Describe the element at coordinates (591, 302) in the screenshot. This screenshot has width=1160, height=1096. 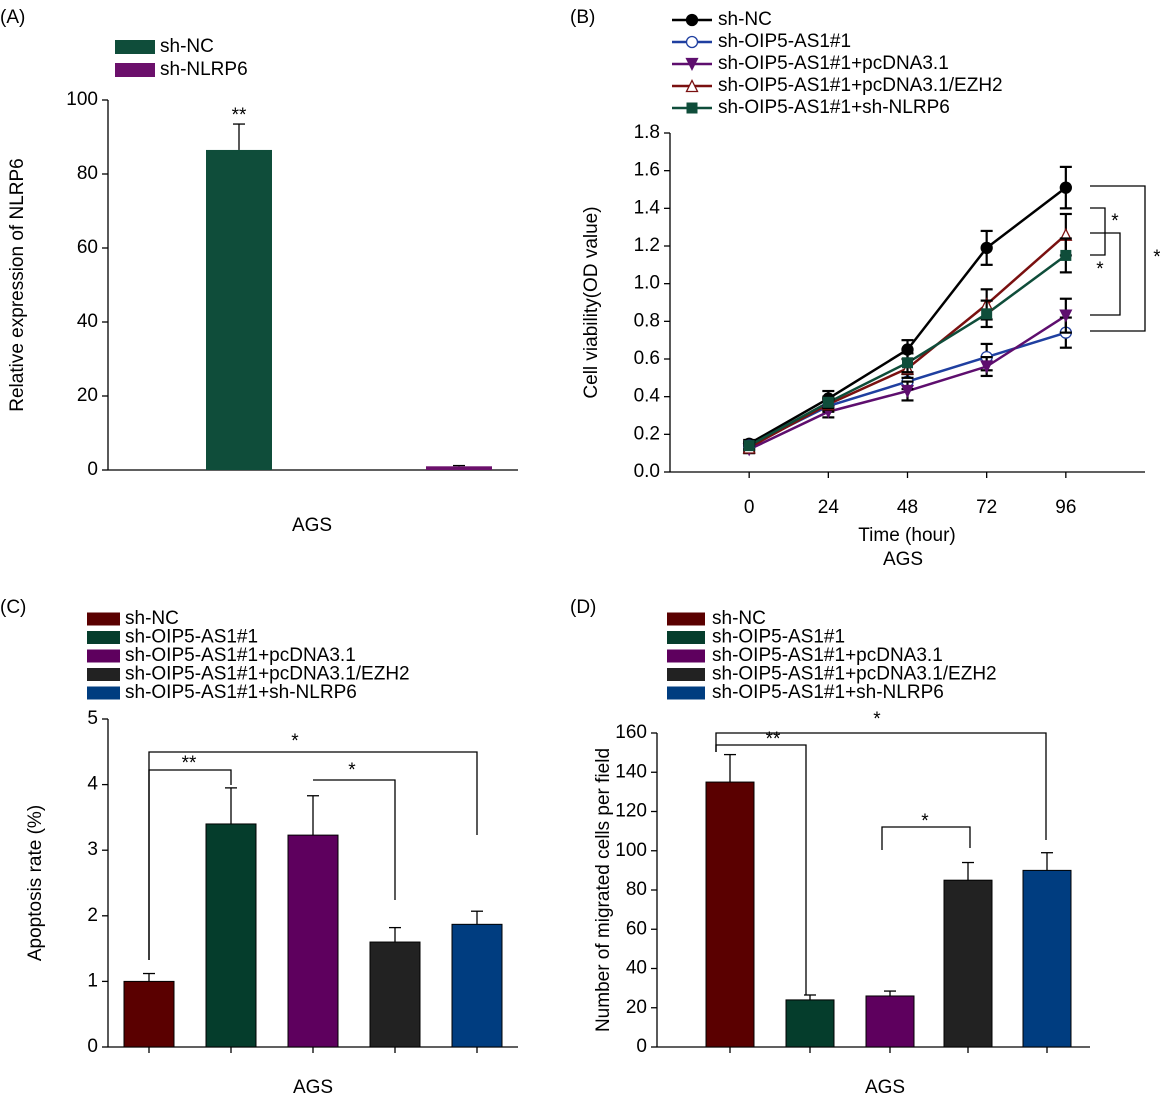
I see `y-axis-label: Cell viability(OD value)` at that location.